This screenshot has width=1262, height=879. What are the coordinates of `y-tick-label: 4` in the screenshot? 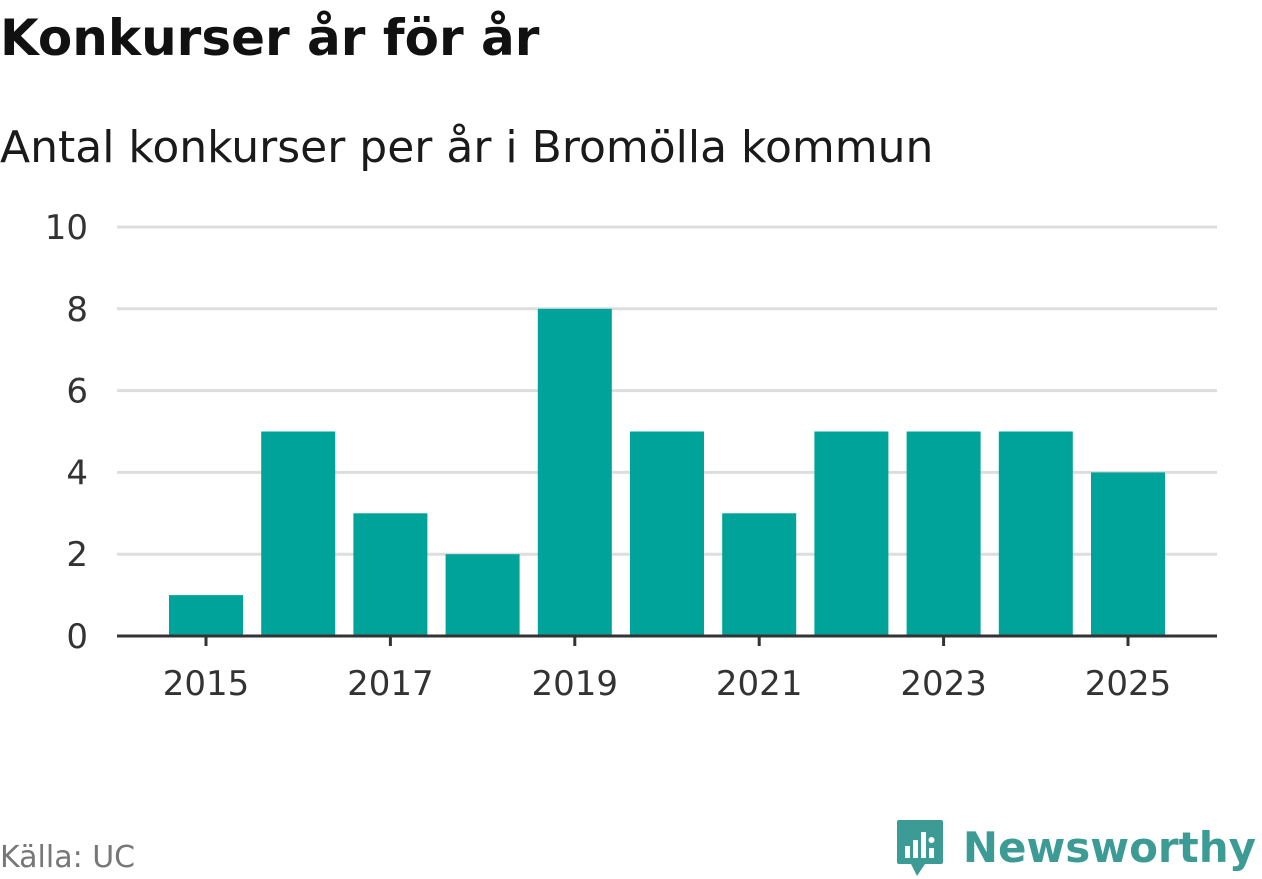 It's located at (77, 473).